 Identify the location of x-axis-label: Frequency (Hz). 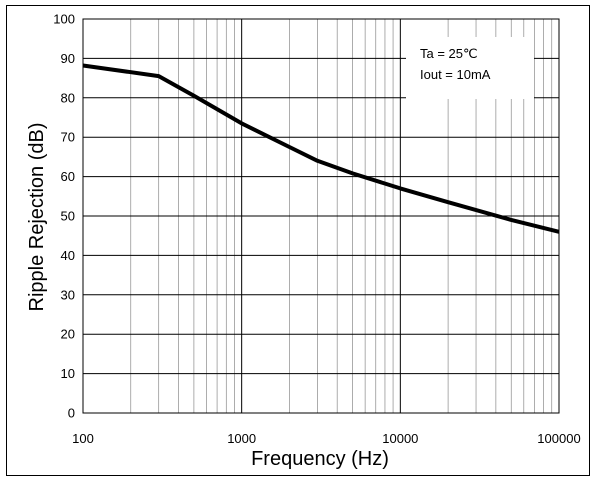
(320, 459).